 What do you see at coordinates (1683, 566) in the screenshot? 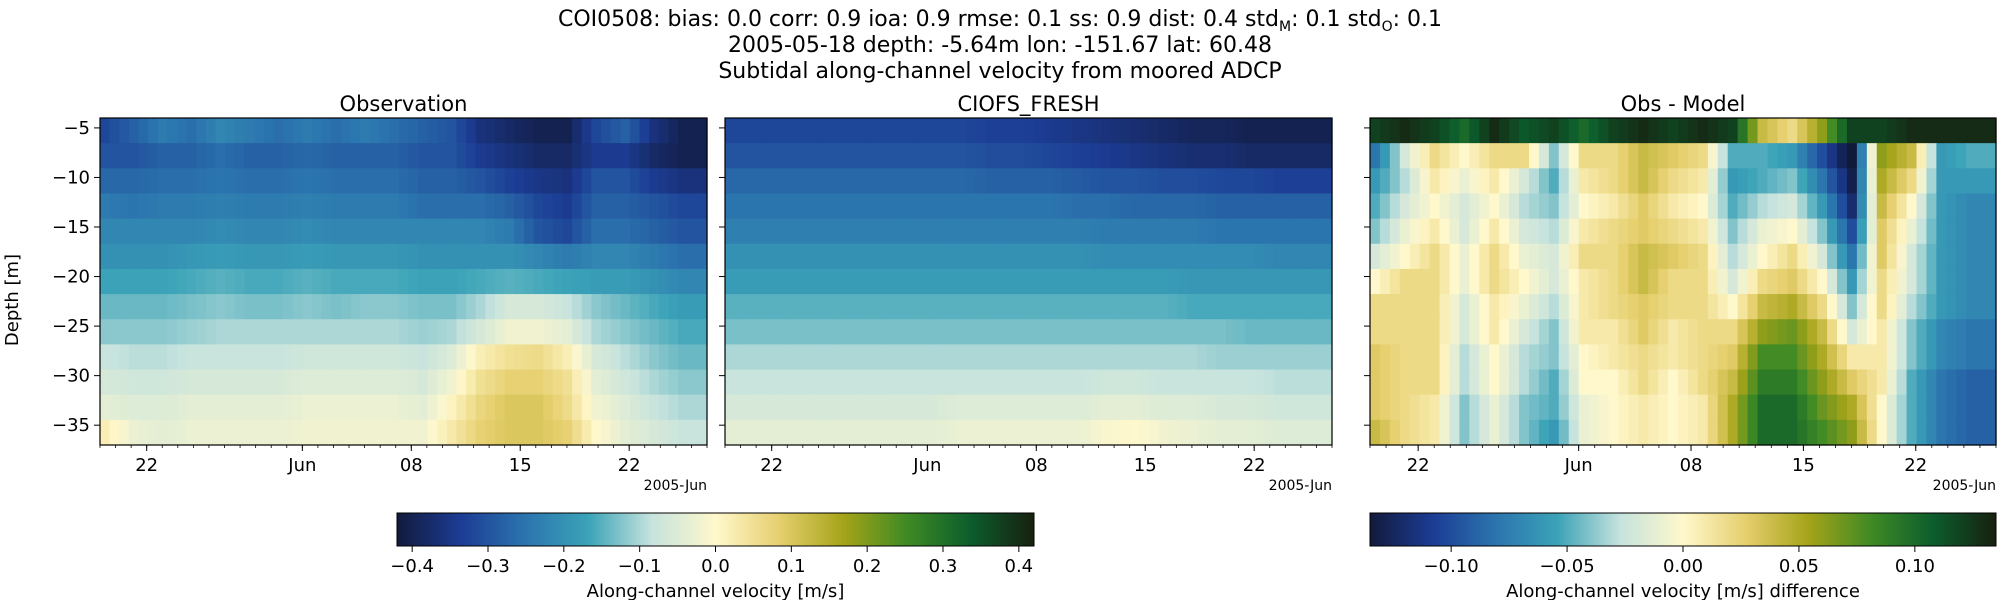
I see `colorbar-tick-label: 0.00` at bounding box center [1683, 566].